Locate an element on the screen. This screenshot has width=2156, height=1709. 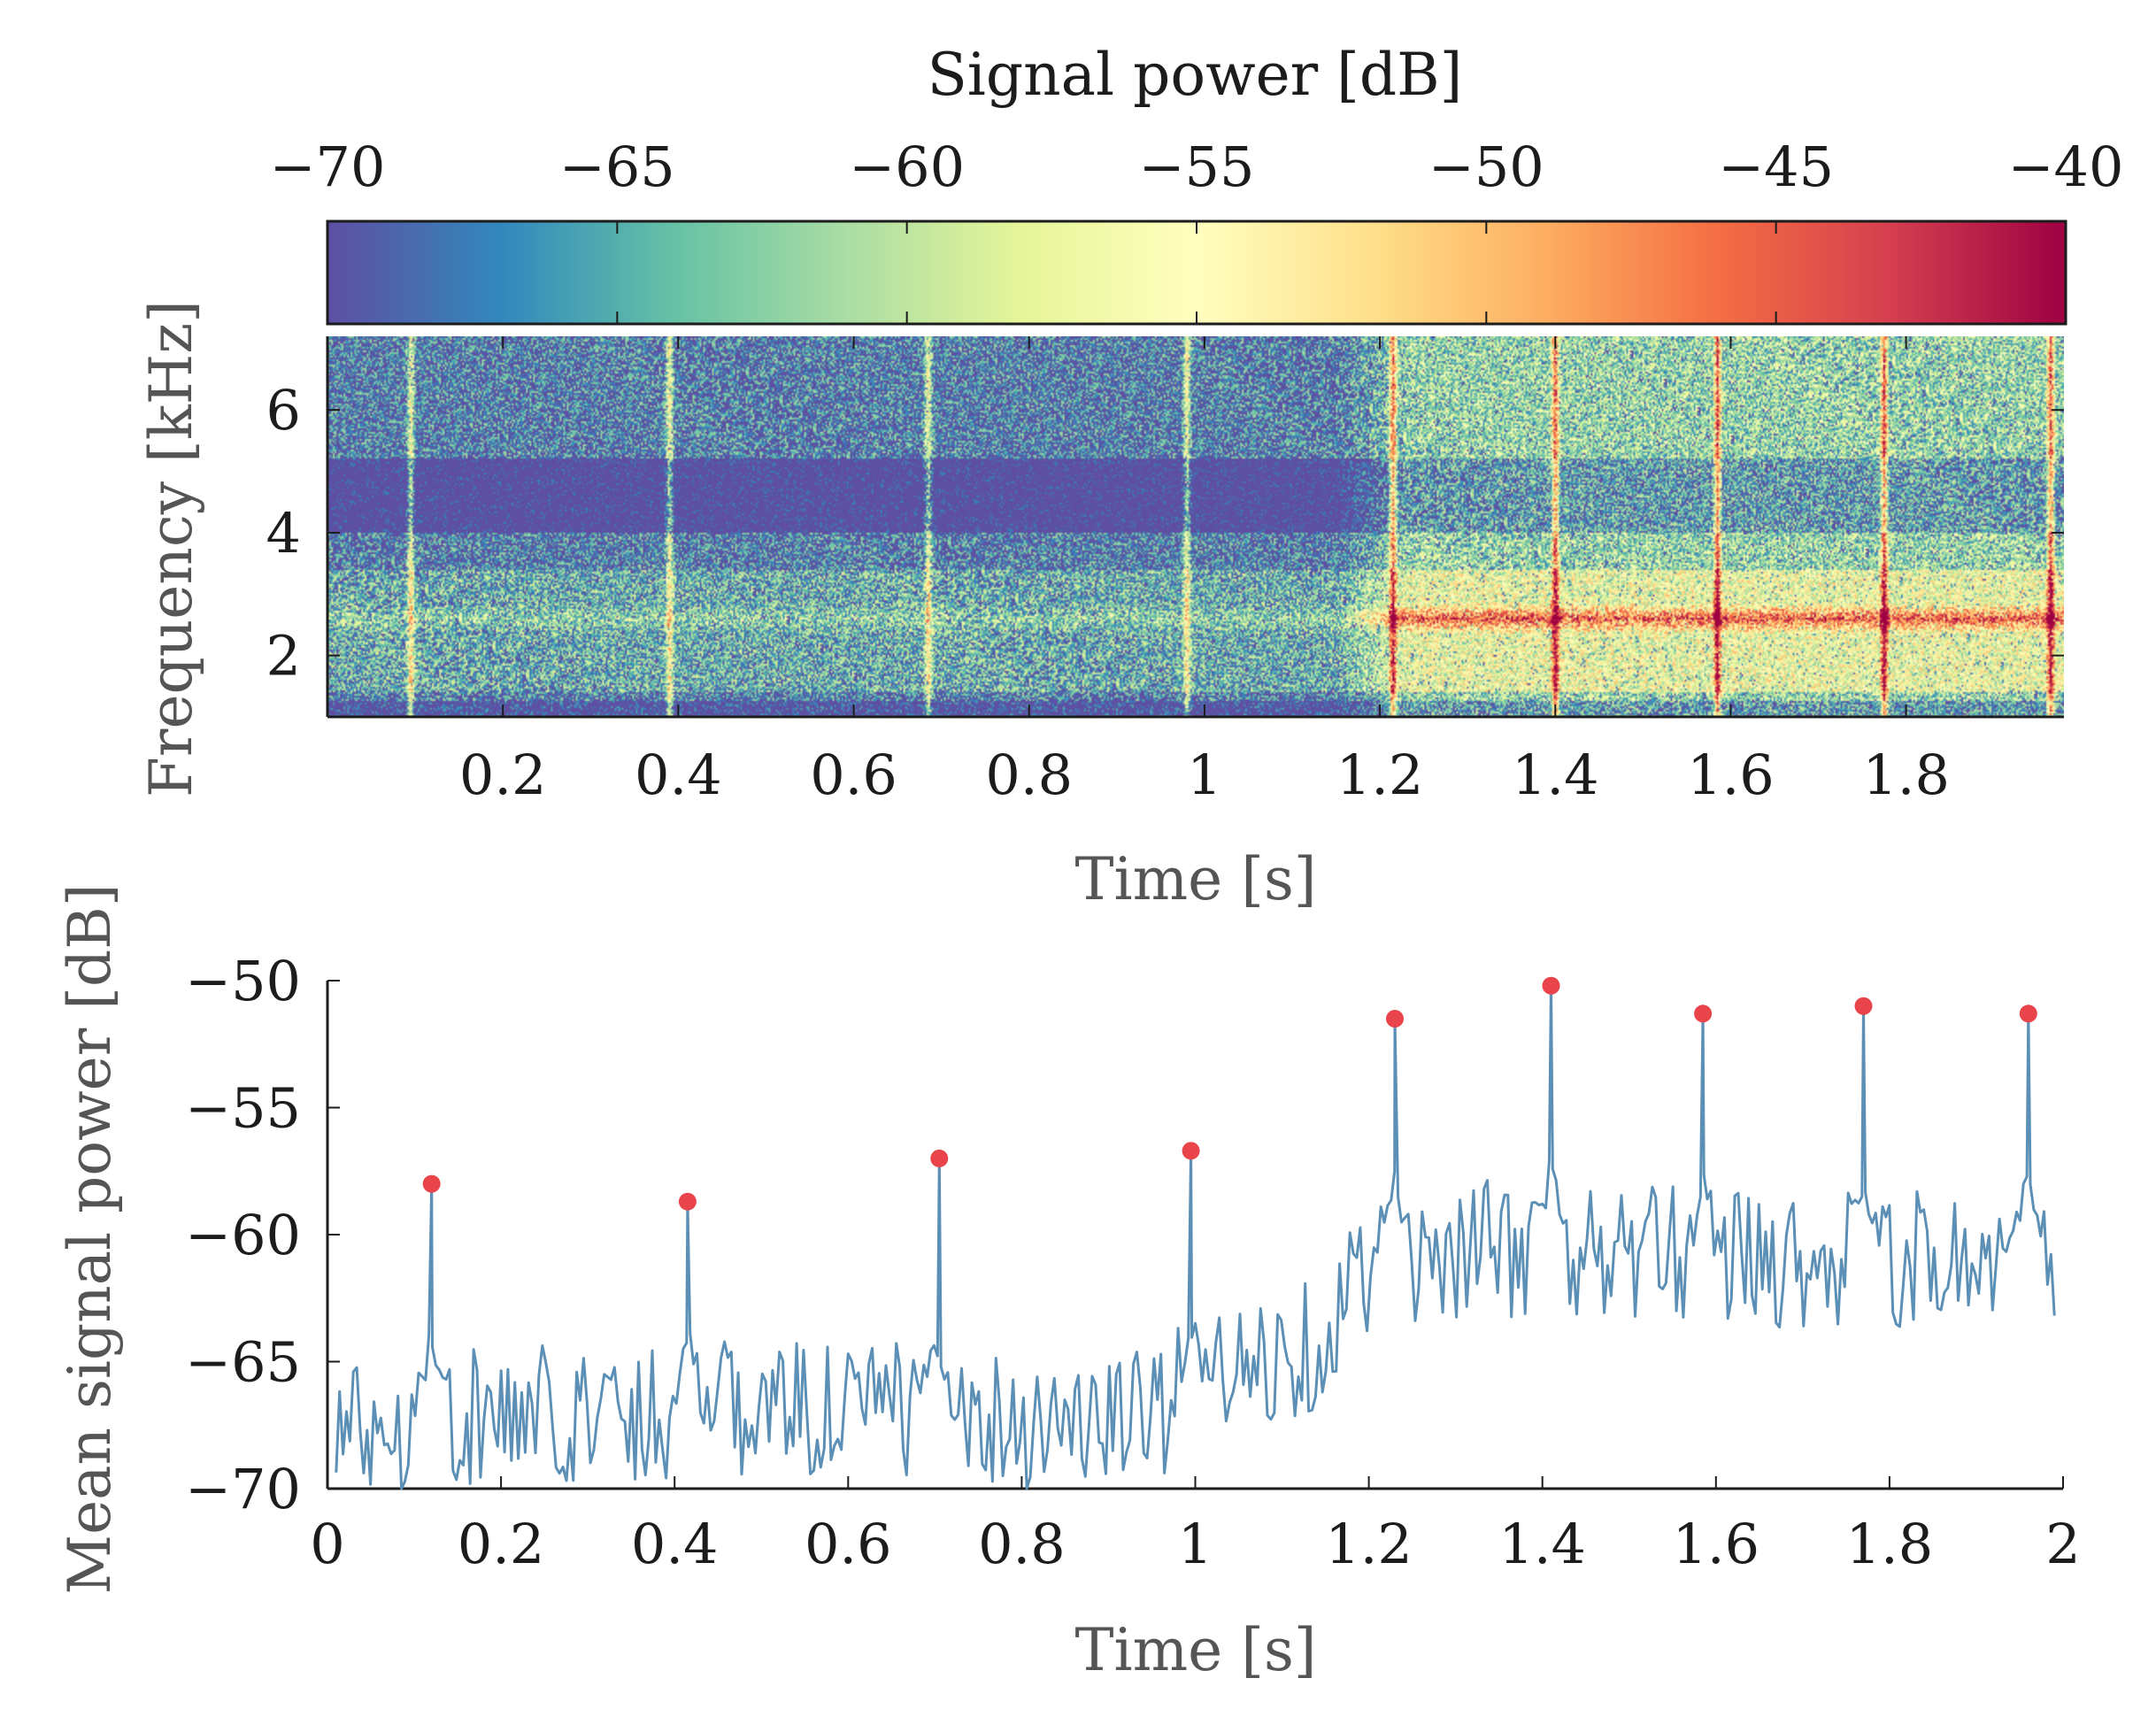
colorbar-tick-label: −55 is located at coordinates (1197, 167).